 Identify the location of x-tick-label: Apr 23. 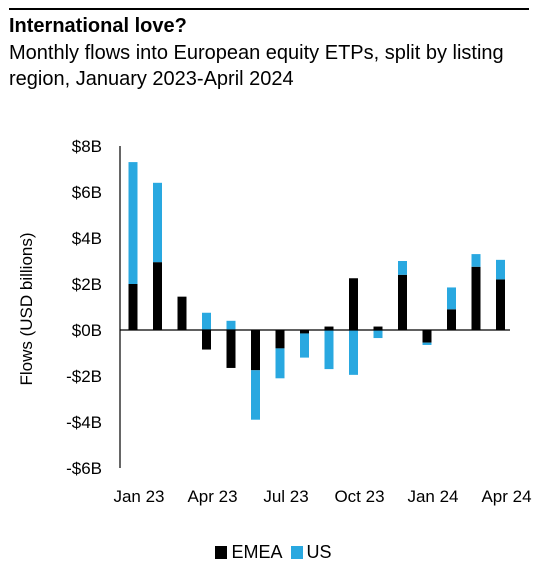
(212, 496).